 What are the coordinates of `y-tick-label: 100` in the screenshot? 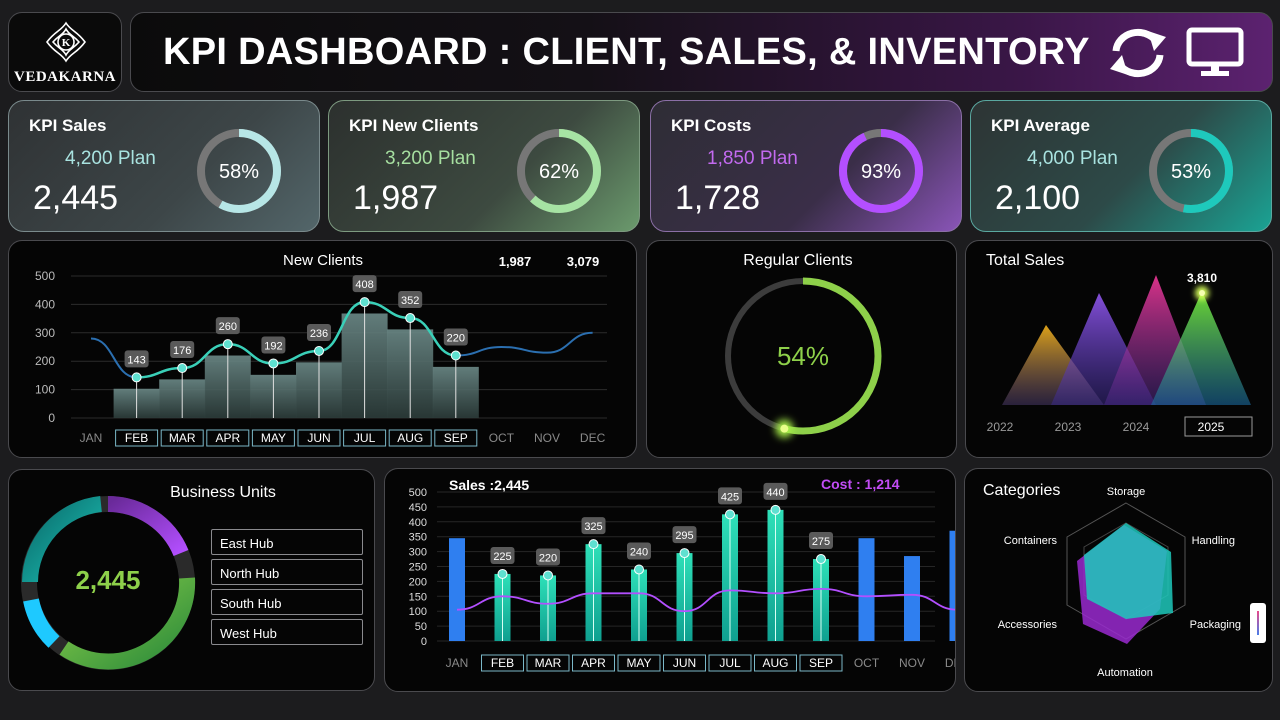 It's located at (45, 390).